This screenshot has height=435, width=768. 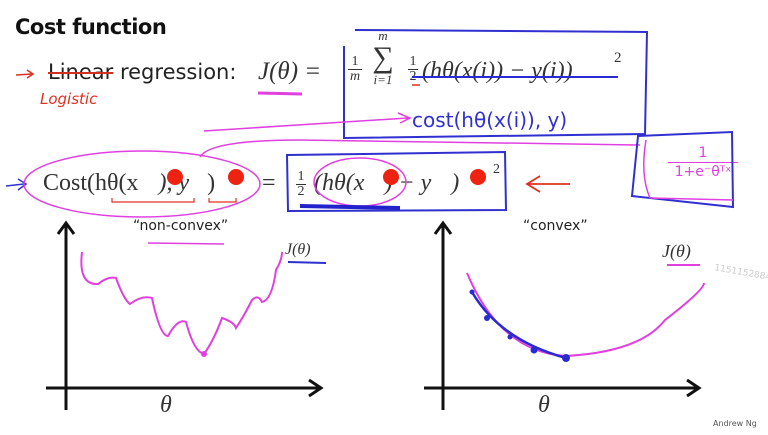 What do you see at coordinates (142, 184) in the screenshot?
I see `magenta-ellipse-cost` at bounding box center [142, 184].